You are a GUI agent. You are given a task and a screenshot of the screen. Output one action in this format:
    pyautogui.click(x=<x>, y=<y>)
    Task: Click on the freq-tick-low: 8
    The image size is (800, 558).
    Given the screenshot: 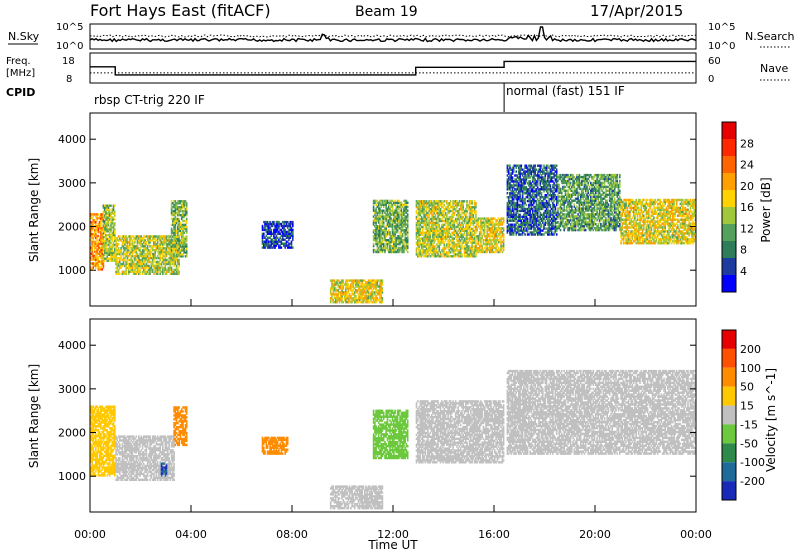 What is the action you would take?
    pyautogui.click(x=69, y=79)
    